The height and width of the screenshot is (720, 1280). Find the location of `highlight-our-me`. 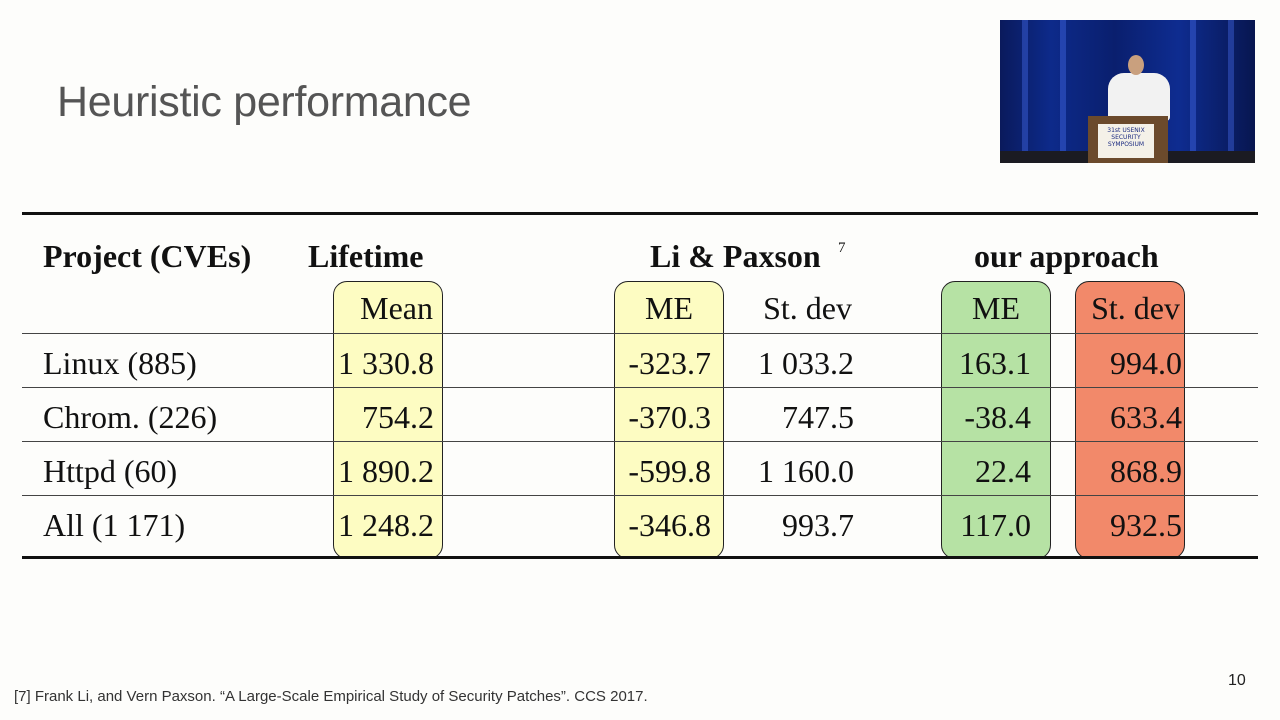

highlight-our-me is located at coordinates (996, 420).